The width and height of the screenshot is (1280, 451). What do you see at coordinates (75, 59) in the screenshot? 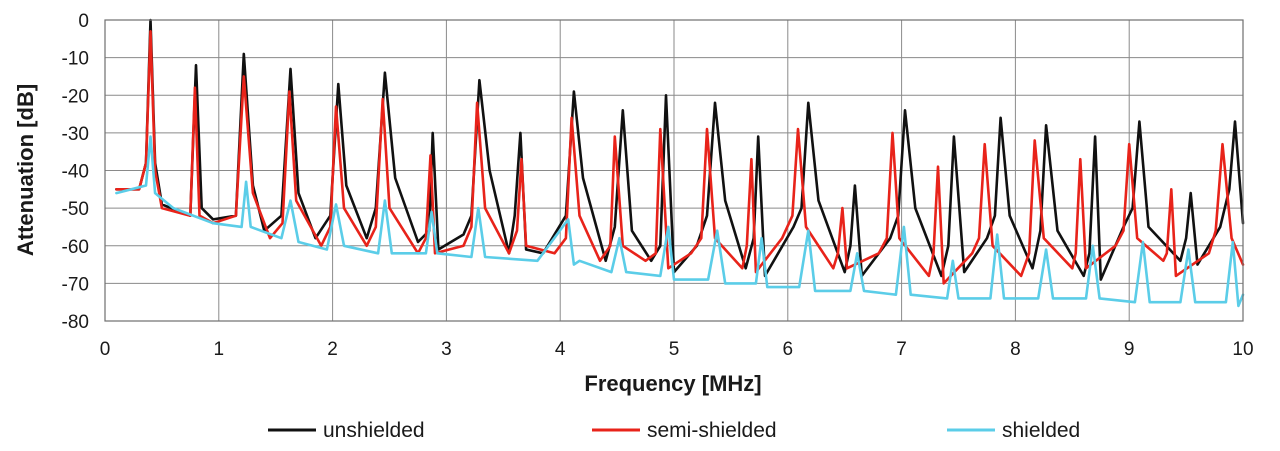
I see `y-tick-label-1: -10` at bounding box center [75, 59].